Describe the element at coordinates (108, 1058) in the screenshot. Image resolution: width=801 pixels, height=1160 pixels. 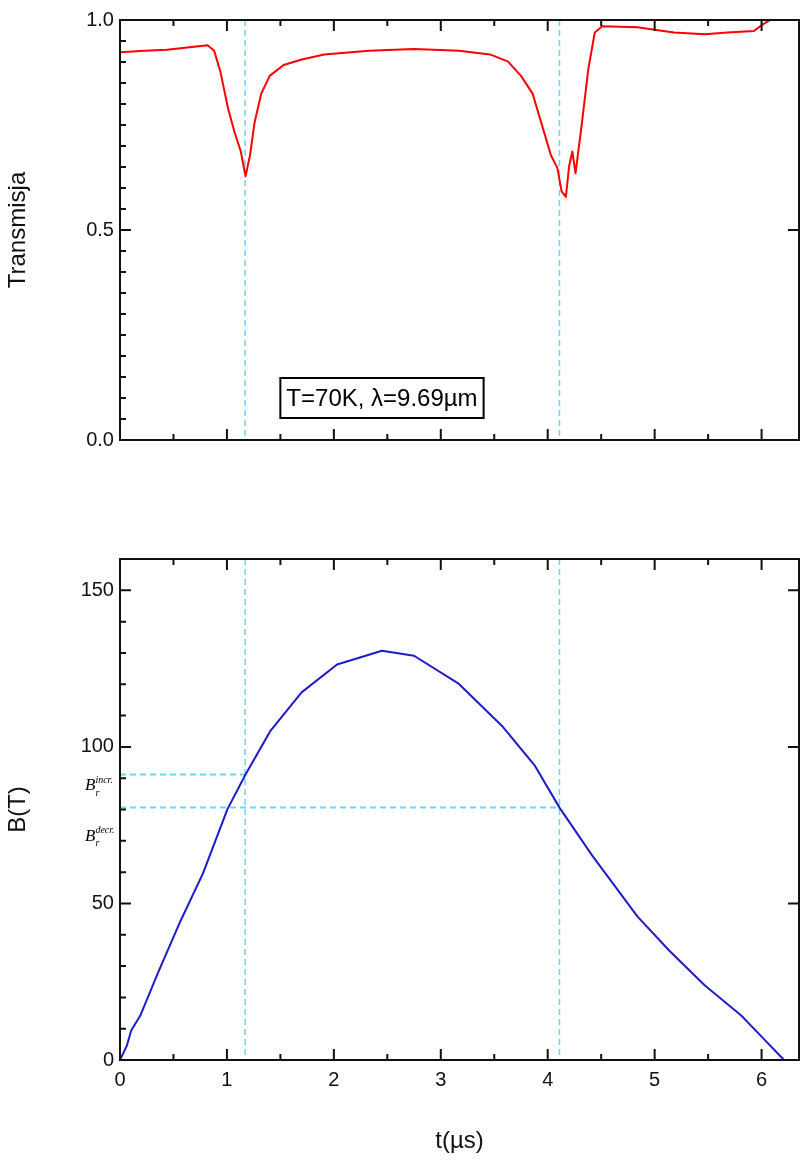
I see `y-tick-label: 0` at that location.